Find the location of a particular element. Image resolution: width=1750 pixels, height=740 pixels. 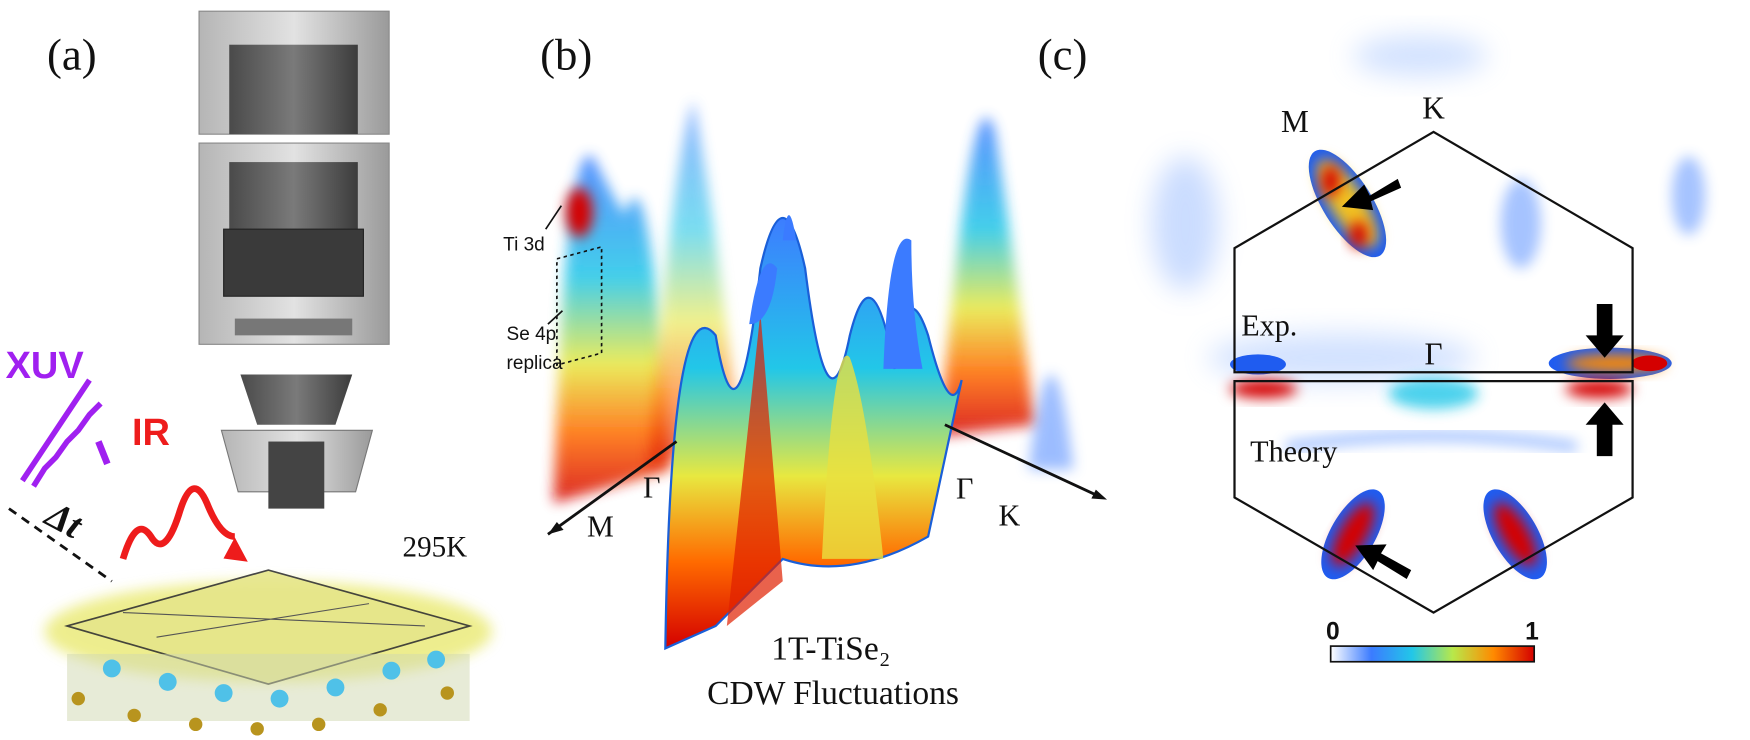

axes is located at coordinates (826, 370).